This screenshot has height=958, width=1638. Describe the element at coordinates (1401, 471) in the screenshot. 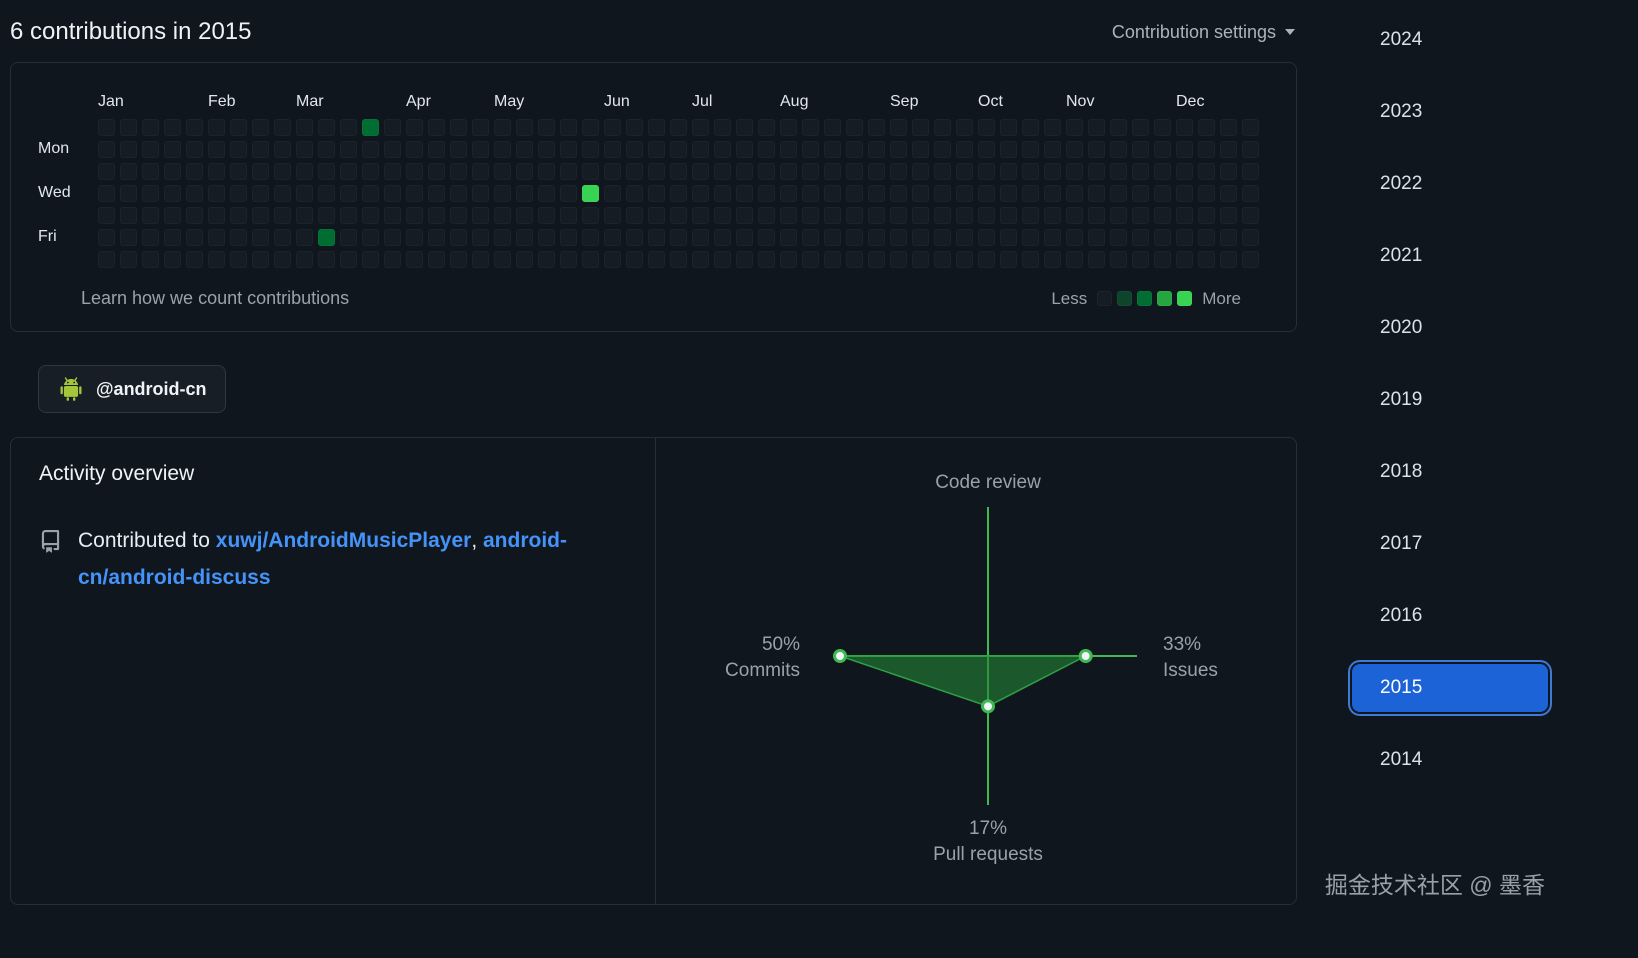

I see `year-item-2018: 2018` at that location.